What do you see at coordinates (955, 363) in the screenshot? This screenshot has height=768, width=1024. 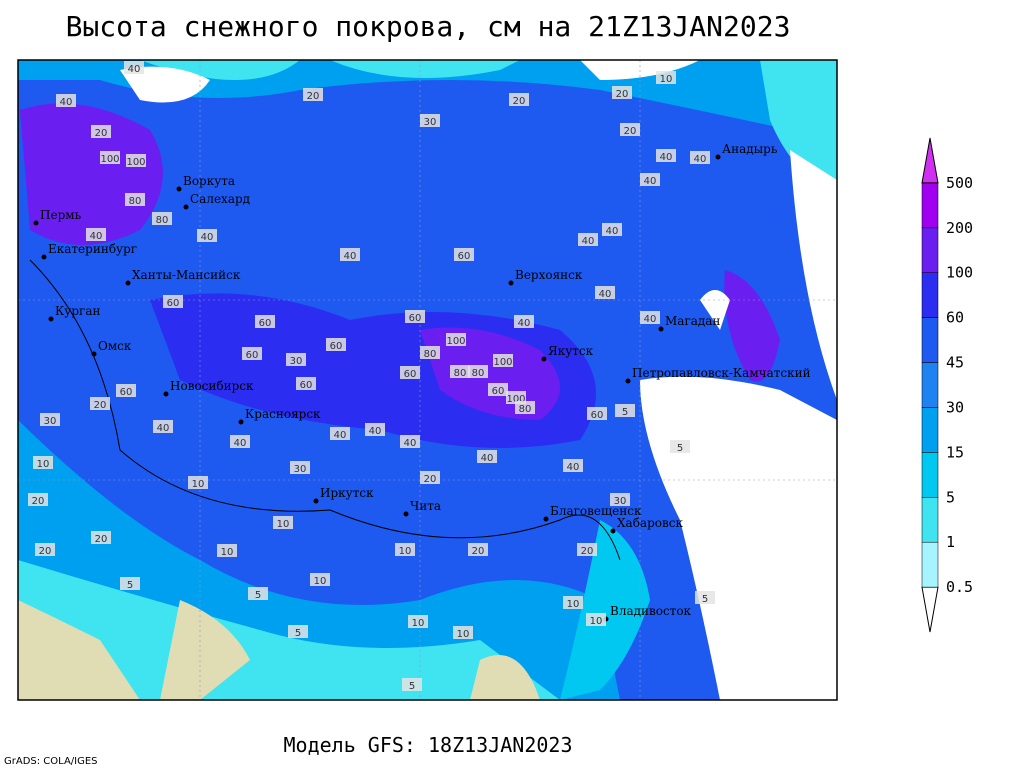 I see `legend-label: 45` at bounding box center [955, 363].